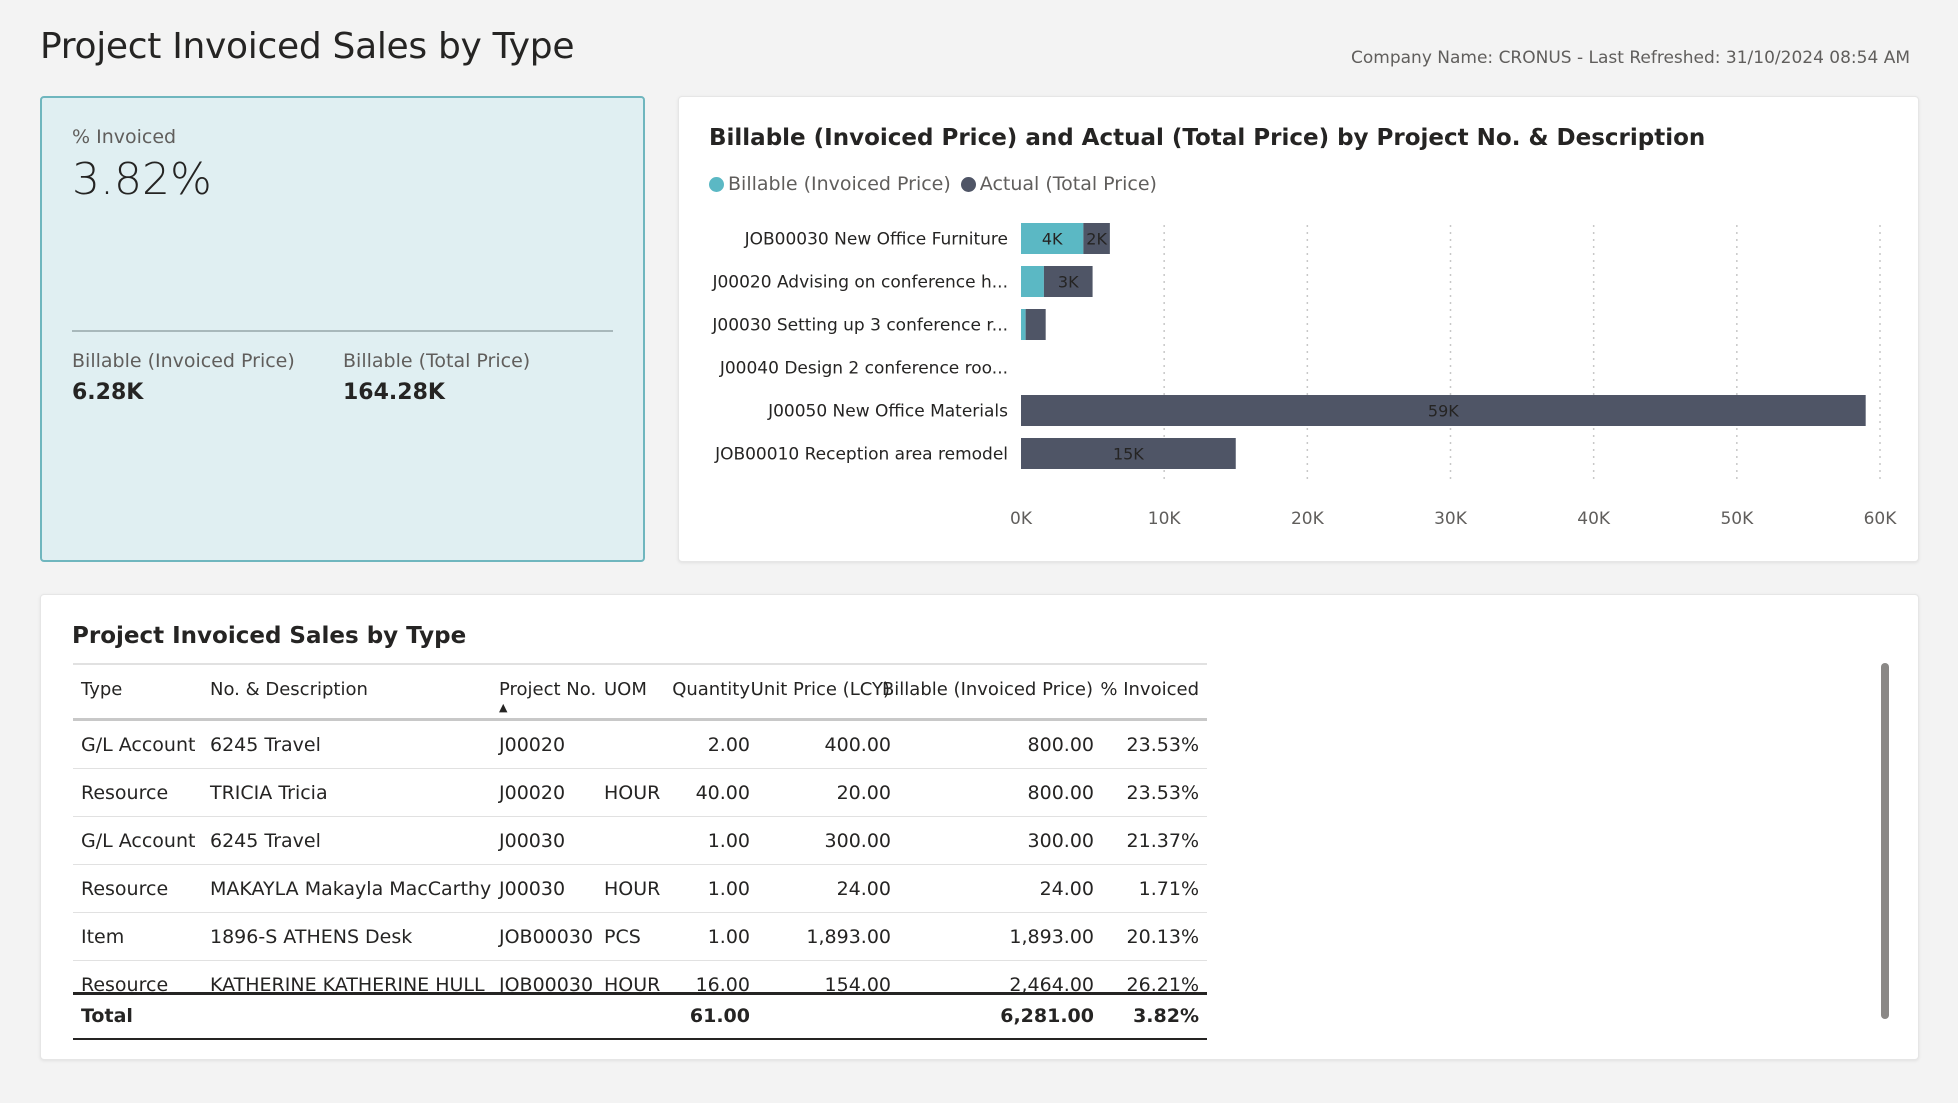 Image resolution: width=1958 pixels, height=1103 pixels. I want to click on cell-unit-price: 20.00, so click(863, 793).